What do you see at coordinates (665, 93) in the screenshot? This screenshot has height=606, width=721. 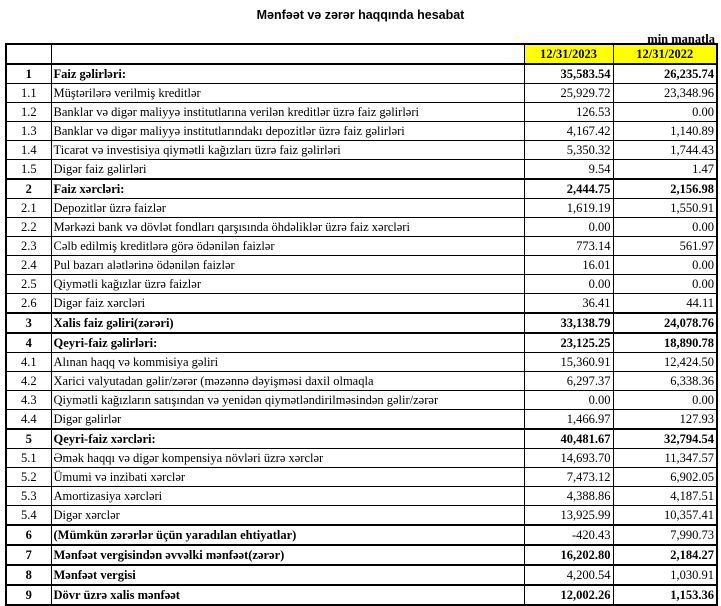 I see `value-2022: 23,348.96` at bounding box center [665, 93].